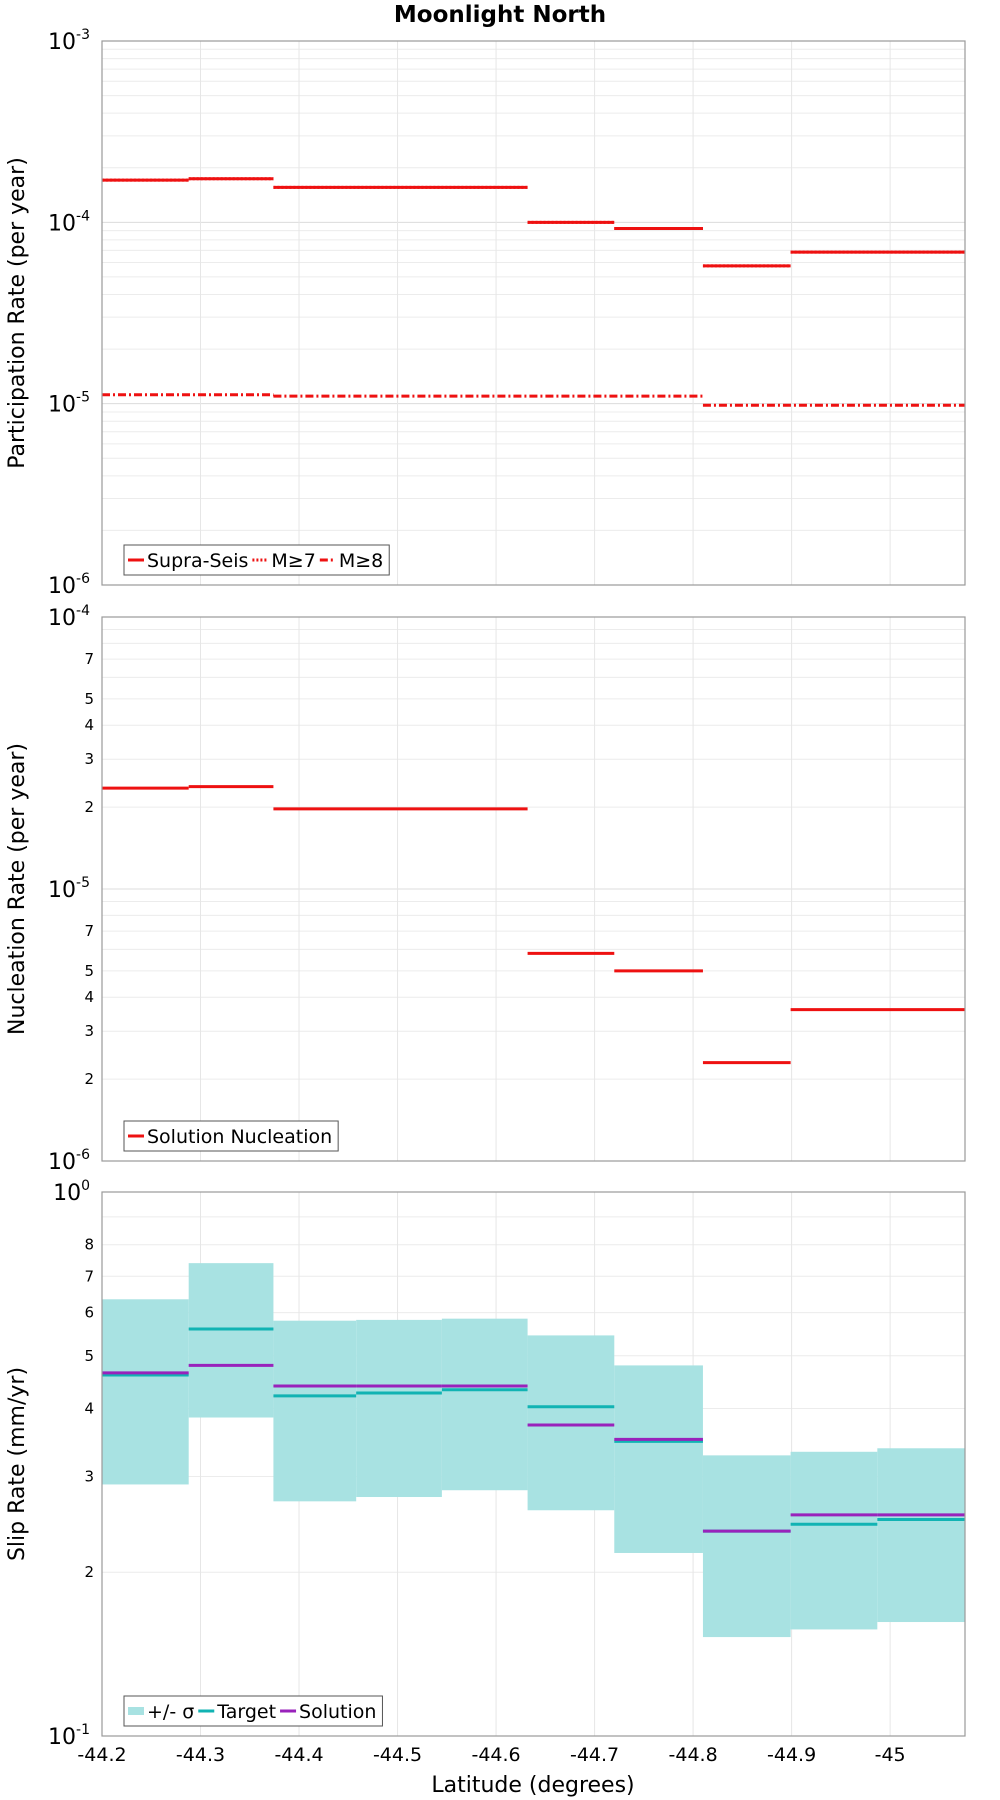  Describe the element at coordinates (69, 1736) in the screenshot. I see `y-tick-label: 10⁻¹` at that location.